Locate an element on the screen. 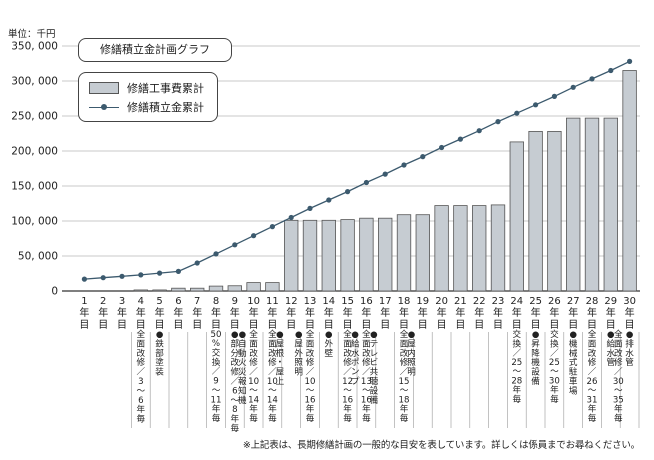 The width and height of the screenshot is (654, 460). annotation-text: 聴 is located at coordinates (374, 381).